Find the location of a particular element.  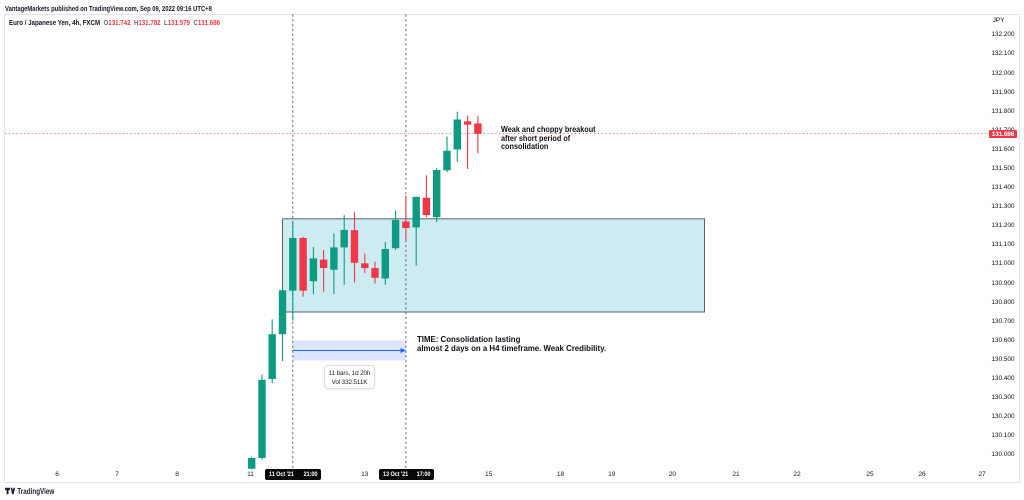

svg-text: TradingView is located at coordinates (35, 491).